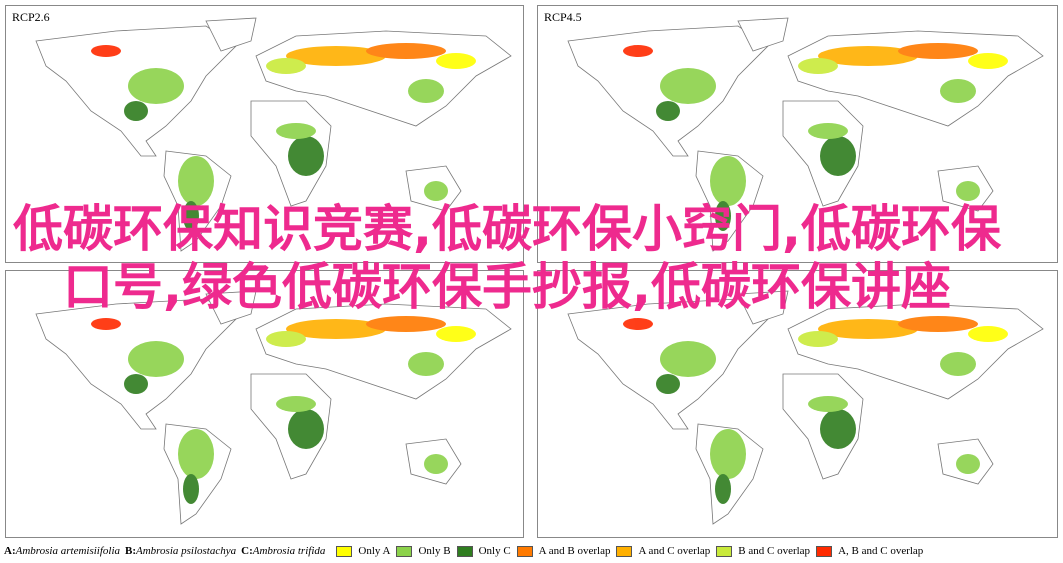 The image size is (1063, 563). I want to click on panel-label: RCP4.5, so click(563, 17).